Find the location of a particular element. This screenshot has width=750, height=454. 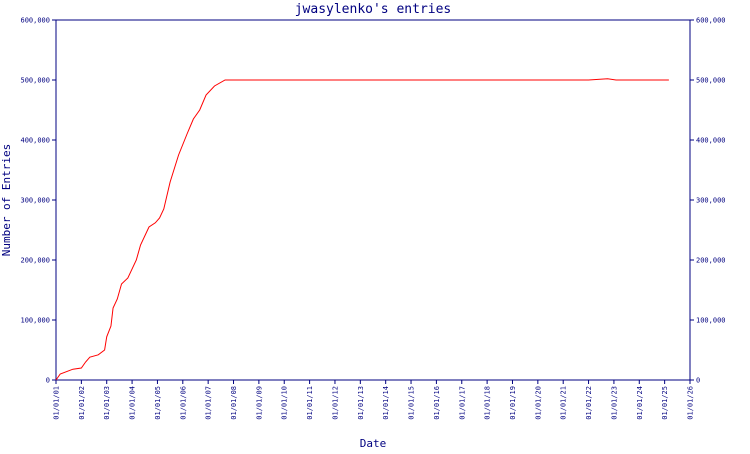

x-tick-label: 01/01/22 is located at coordinates (589, 403).